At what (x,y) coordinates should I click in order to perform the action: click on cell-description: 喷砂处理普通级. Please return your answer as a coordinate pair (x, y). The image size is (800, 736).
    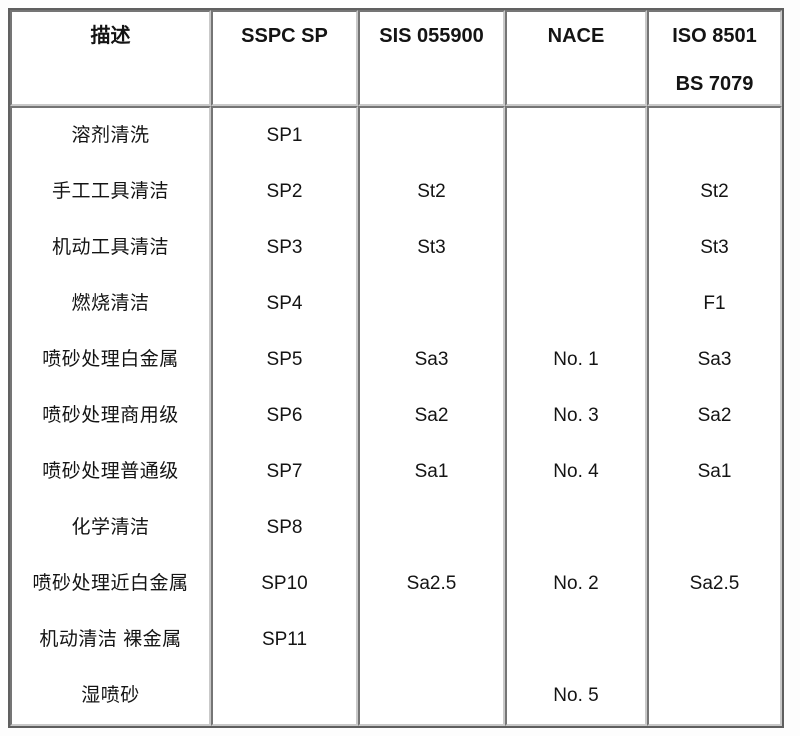
    Looking at the image, I should click on (110, 471).